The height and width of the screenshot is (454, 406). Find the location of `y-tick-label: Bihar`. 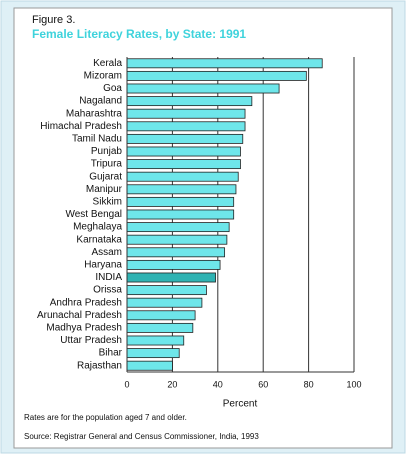

y-tick-label: Bihar is located at coordinates (111, 353).